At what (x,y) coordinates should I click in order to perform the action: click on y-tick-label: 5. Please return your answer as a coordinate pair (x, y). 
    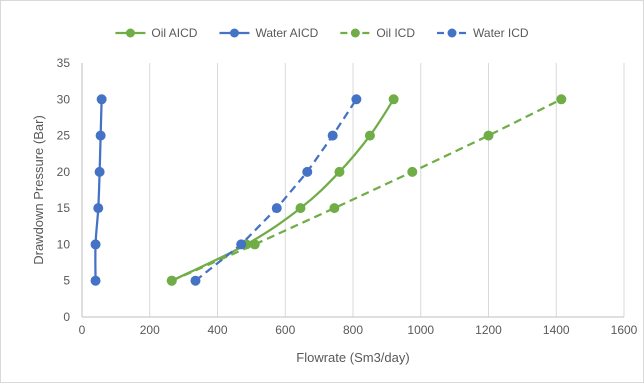
    Looking at the image, I should click on (66, 281).